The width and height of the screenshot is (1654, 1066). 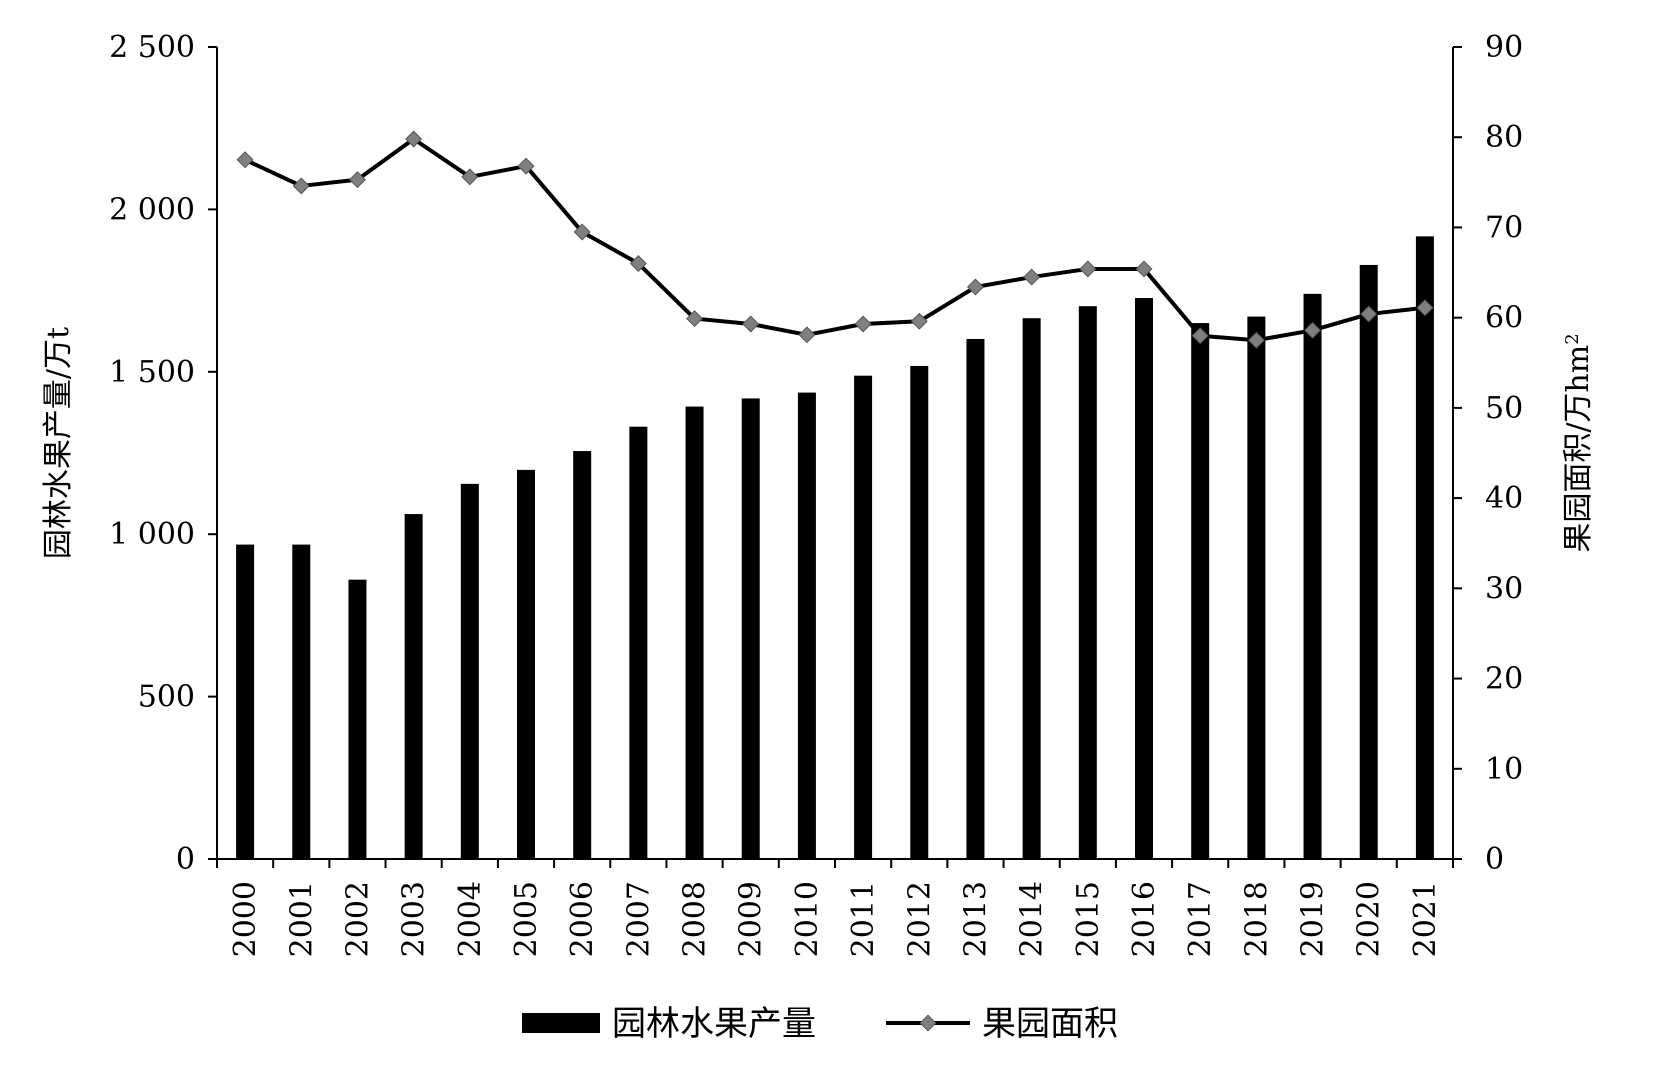 What do you see at coordinates (1578, 442) in the screenshot?
I see `right-y-axis-title: 果园面积/万hm2` at bounding box center [1578, 442].